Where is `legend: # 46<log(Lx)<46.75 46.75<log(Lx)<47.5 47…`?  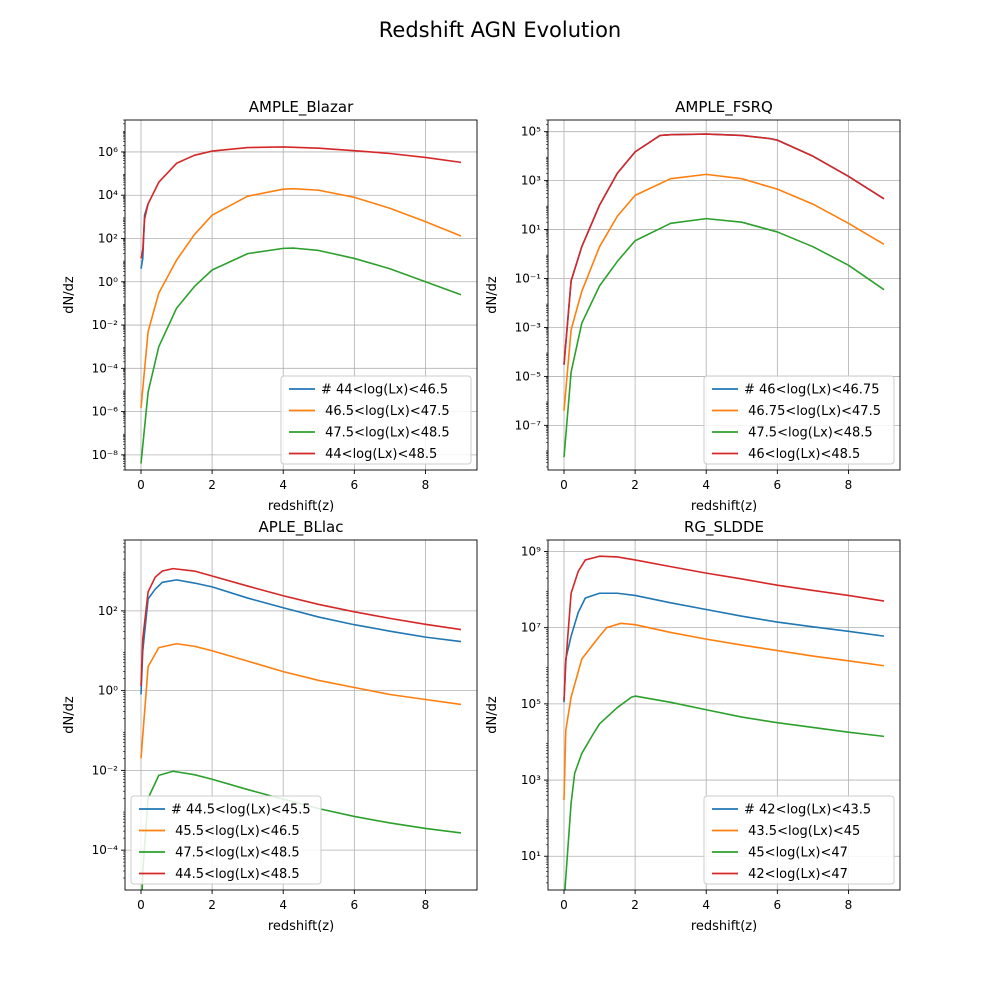 legend: # 46<log(Lx)<46.75 46.75<log(Lx)<47.5 47… is located at coordinates (799, 420).